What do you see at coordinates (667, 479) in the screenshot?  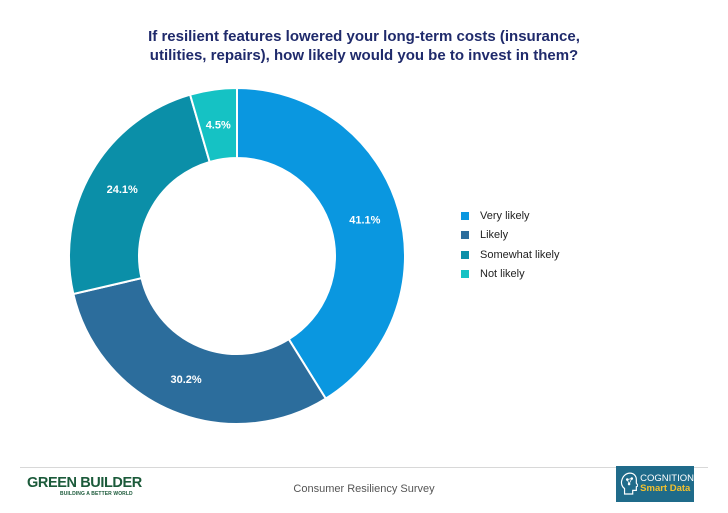 I see `cognition-logo-line1: COGNITION` at bounding box center [667, 479].